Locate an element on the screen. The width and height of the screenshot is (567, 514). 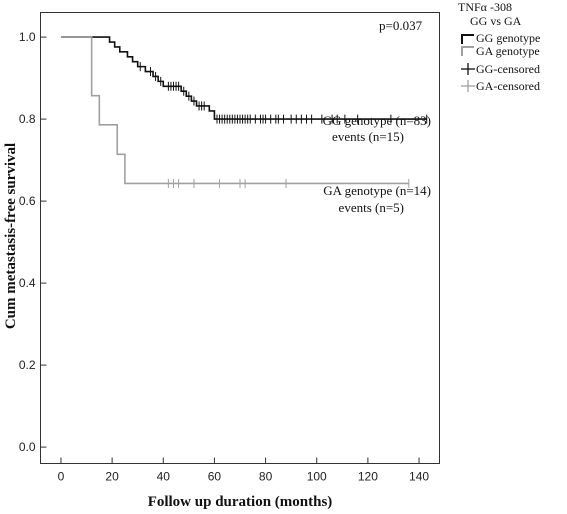
x-axis: 0 20 40 60 80 100 120 140 is located at coordinates (243, 470).